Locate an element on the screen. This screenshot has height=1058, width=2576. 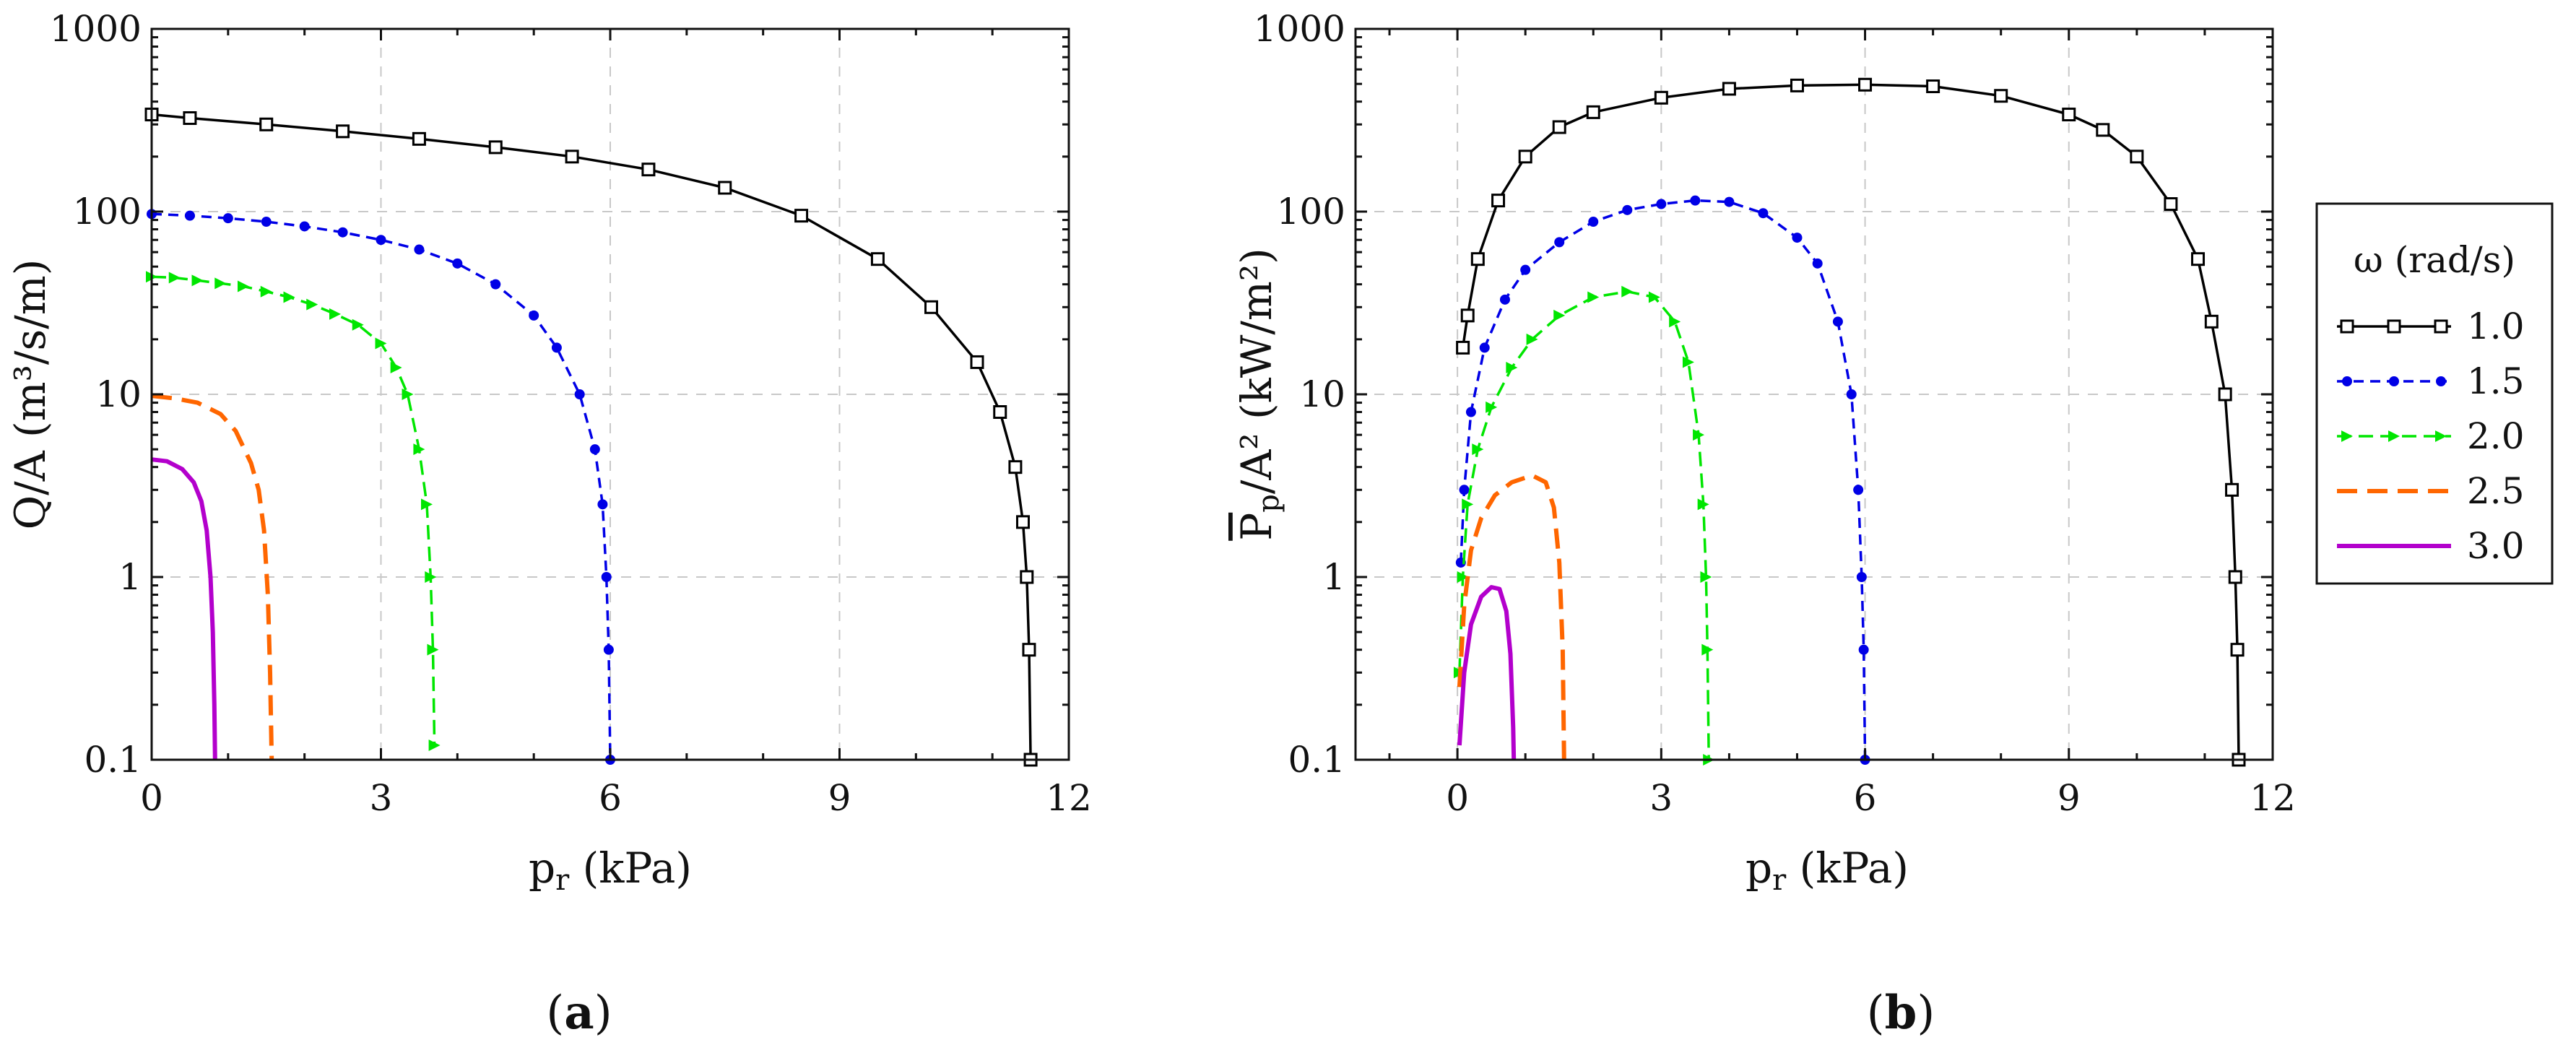
panel-a-marker-2.0-1 is located at coordinates (174, 278).